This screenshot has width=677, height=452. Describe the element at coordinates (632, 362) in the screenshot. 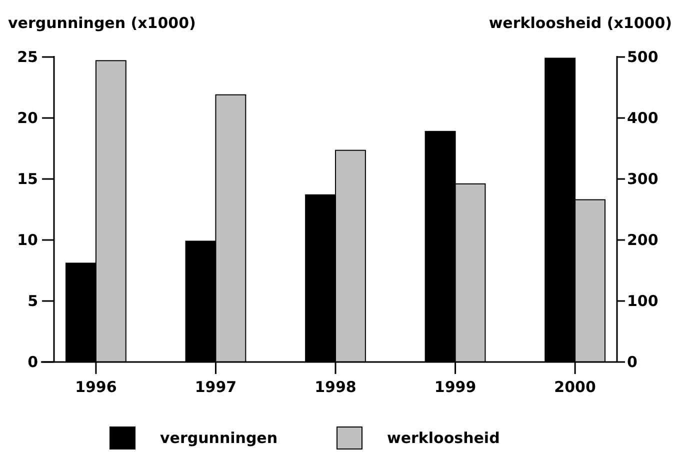

I see `y2-tick-label: 0` at that location.